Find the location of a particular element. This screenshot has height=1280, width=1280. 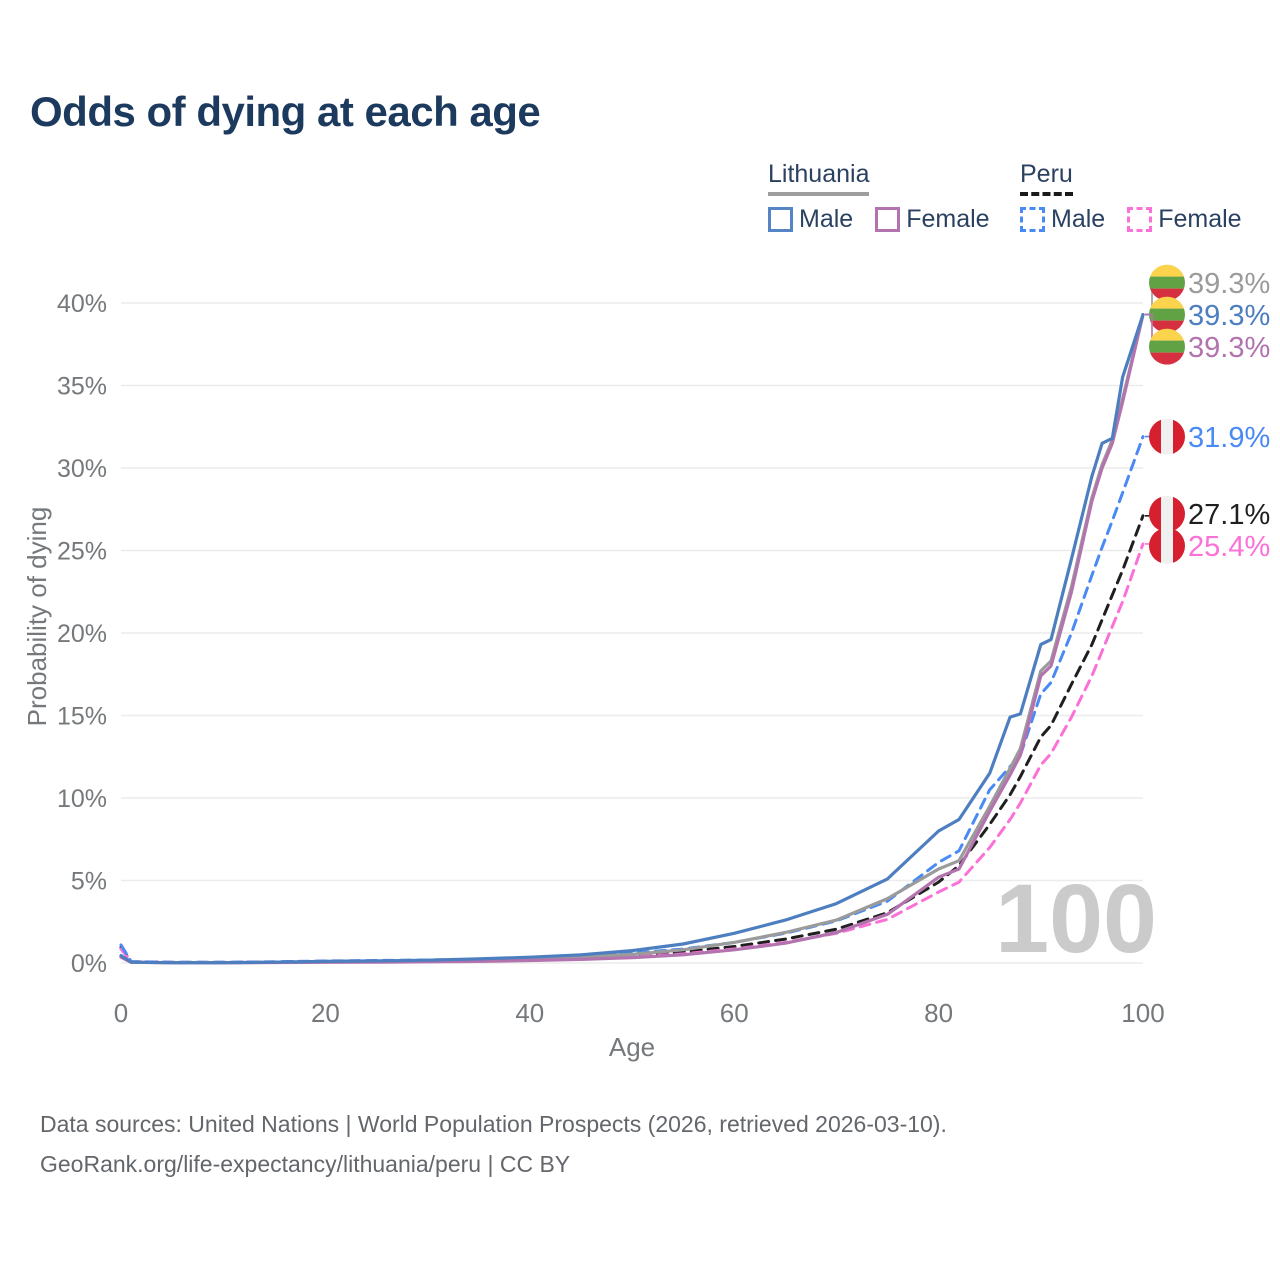

end-value-label-lithuania-female: 39.3% is located at coordinates (1229, 348).